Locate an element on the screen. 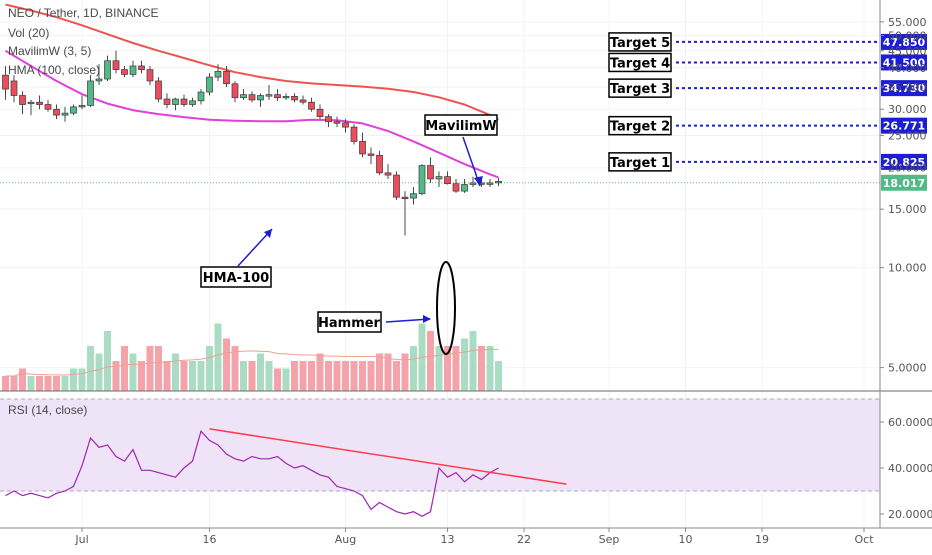 The width and height of the screenshot is (932, 555). hammer-arrow is located at coordinates (408, 320).